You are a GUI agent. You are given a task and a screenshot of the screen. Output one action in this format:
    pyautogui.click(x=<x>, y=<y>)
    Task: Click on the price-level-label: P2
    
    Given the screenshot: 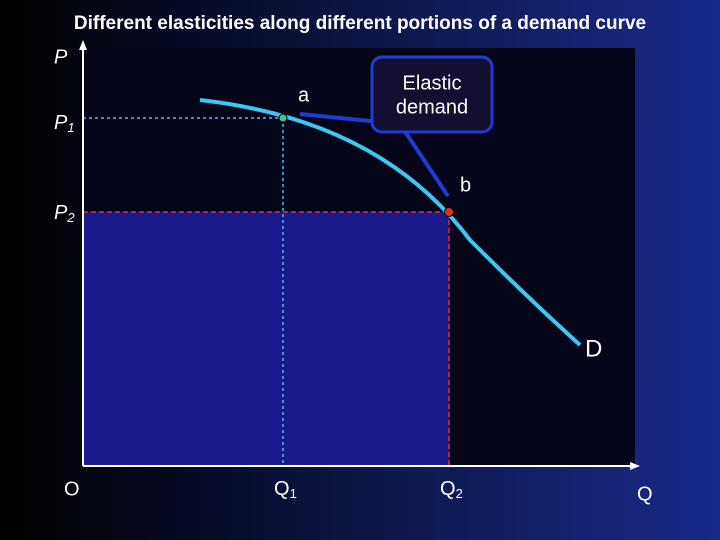 What is the action you would take?
    pyautogui.click(x=64, y=213)
    